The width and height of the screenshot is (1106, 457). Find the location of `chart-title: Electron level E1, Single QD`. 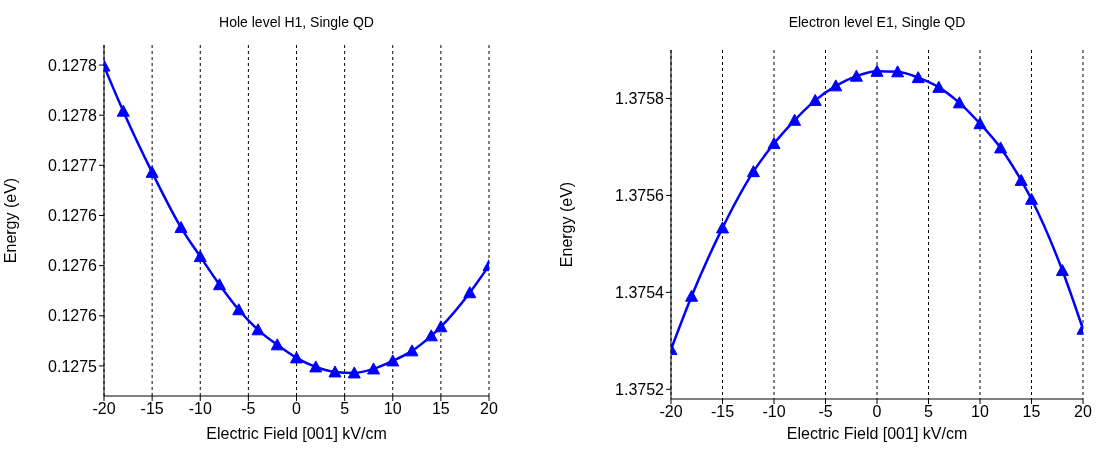

chart-title: Electron level E1, Single QD is located at coordinates (877, 22).